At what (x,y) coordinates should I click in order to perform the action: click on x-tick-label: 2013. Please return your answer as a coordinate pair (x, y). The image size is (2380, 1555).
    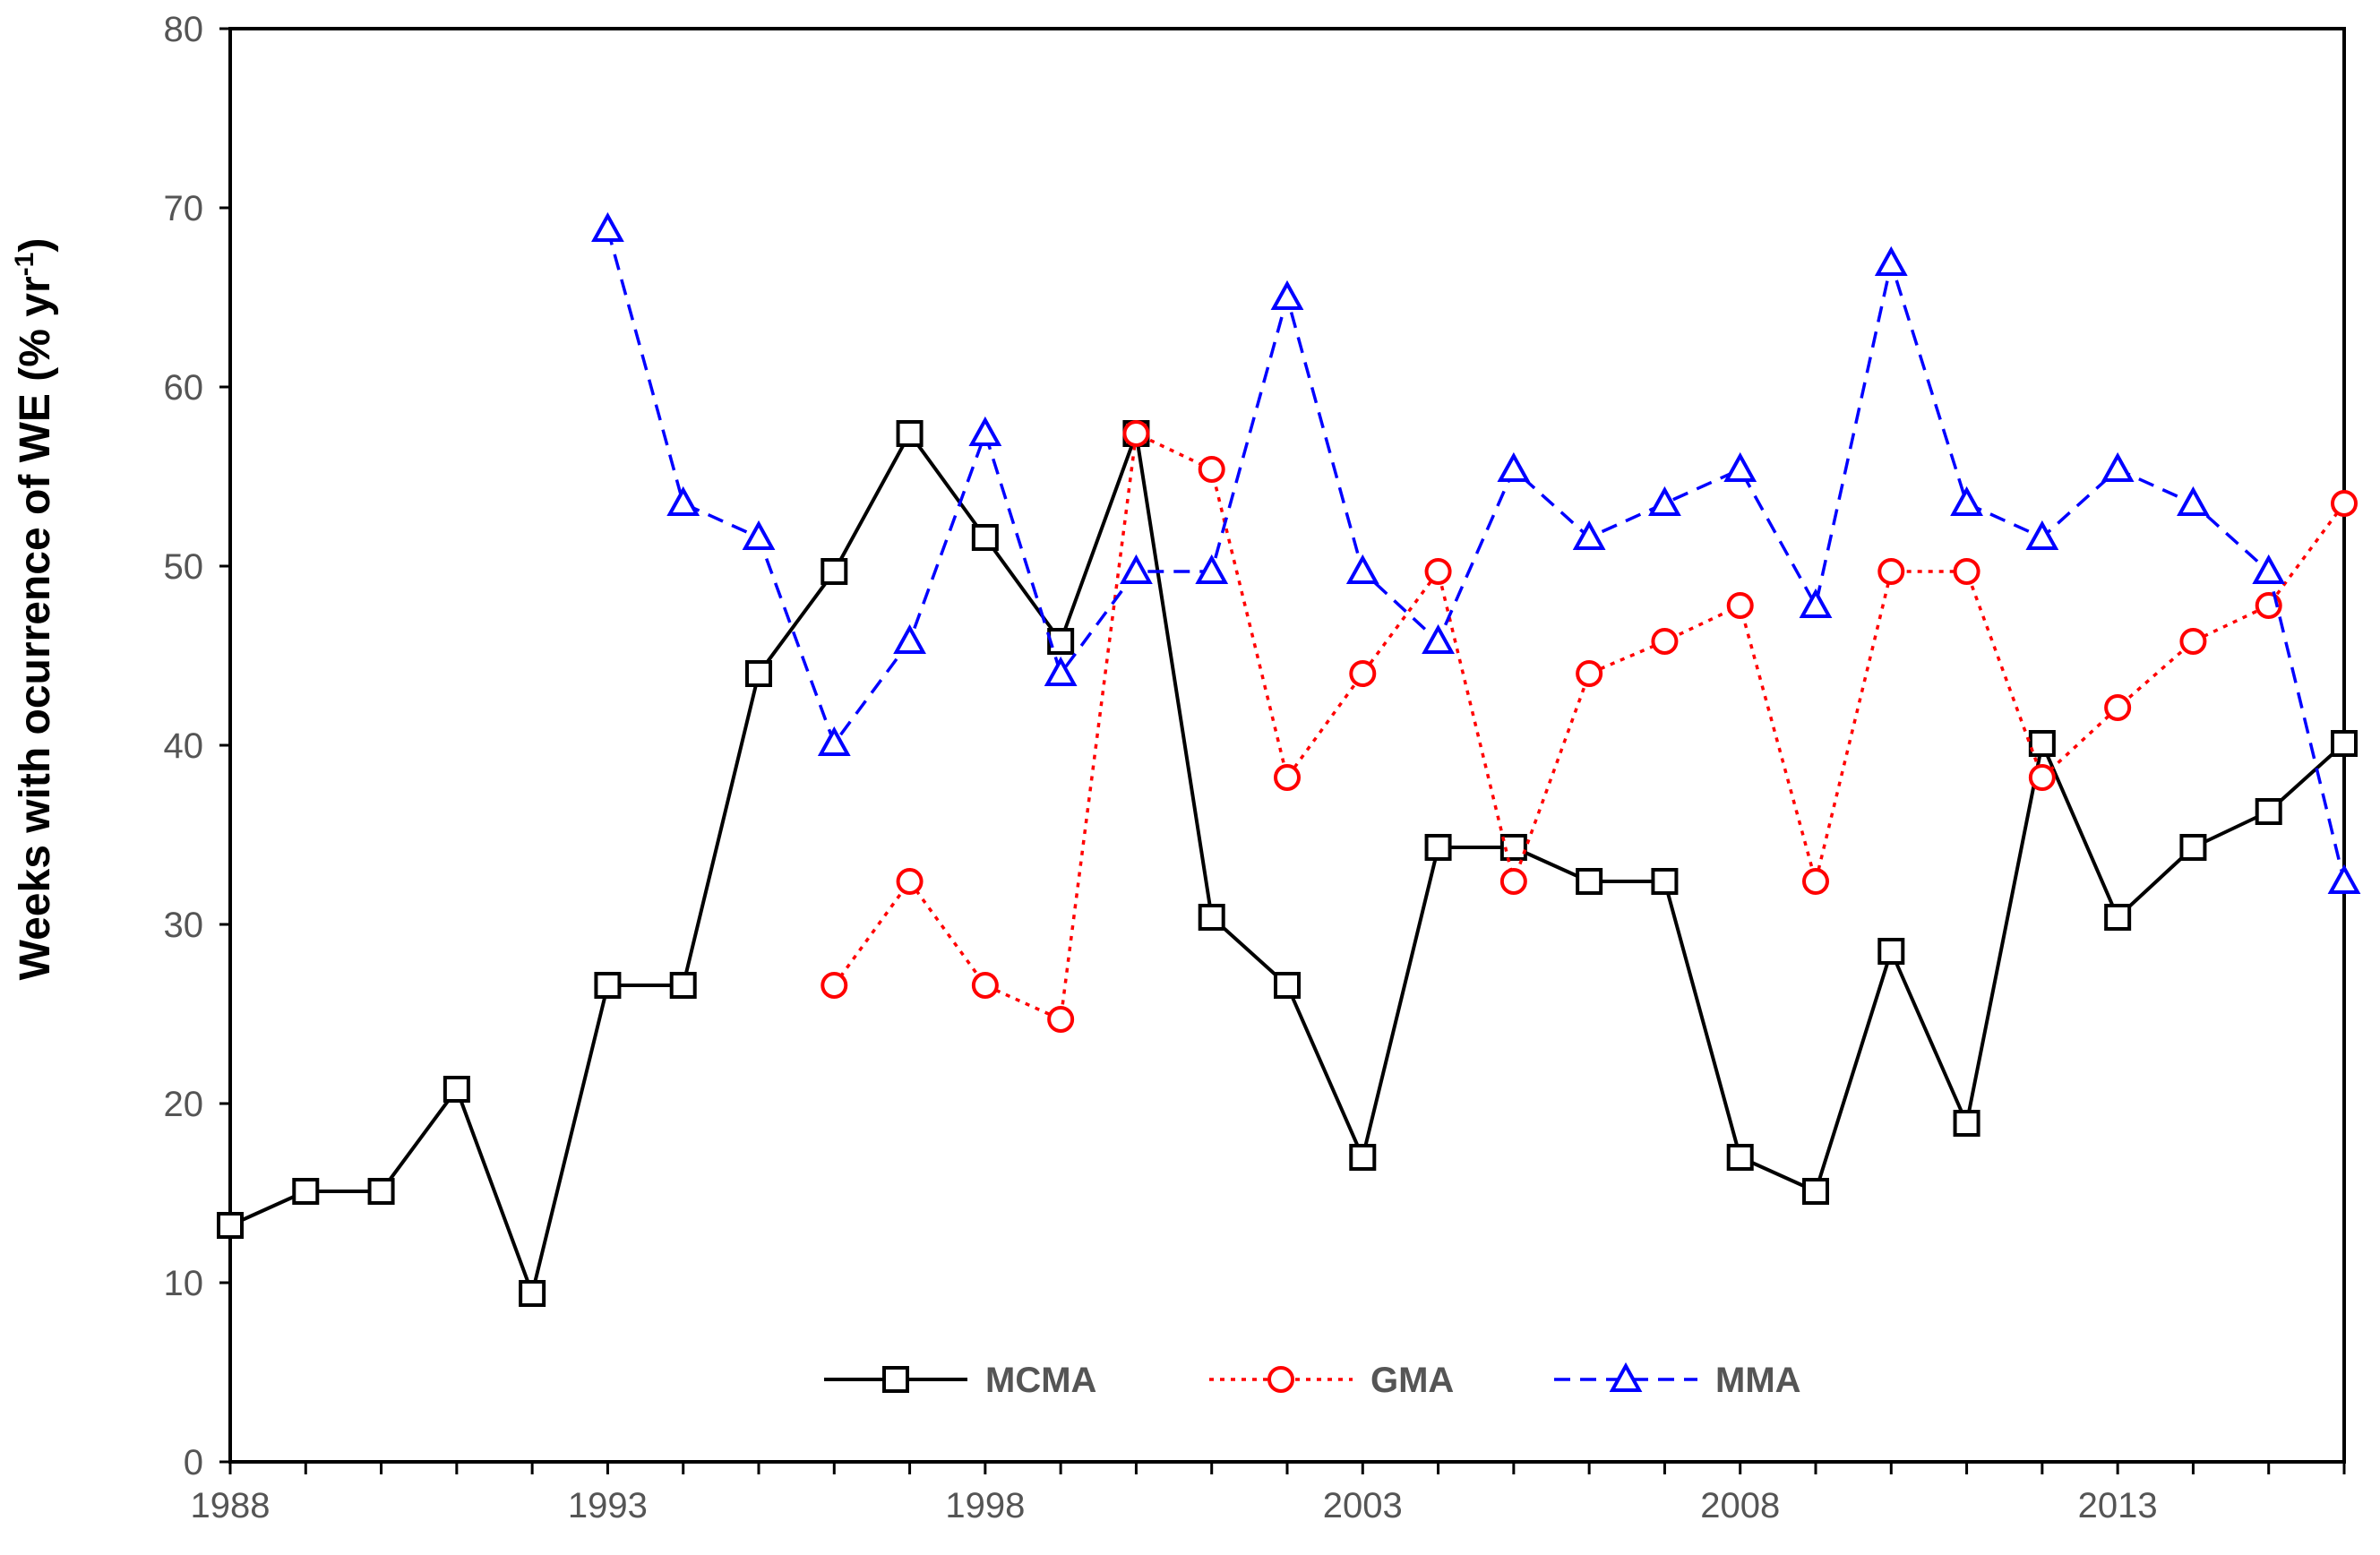
    Looking at the image, I should click on (2118, 1505).